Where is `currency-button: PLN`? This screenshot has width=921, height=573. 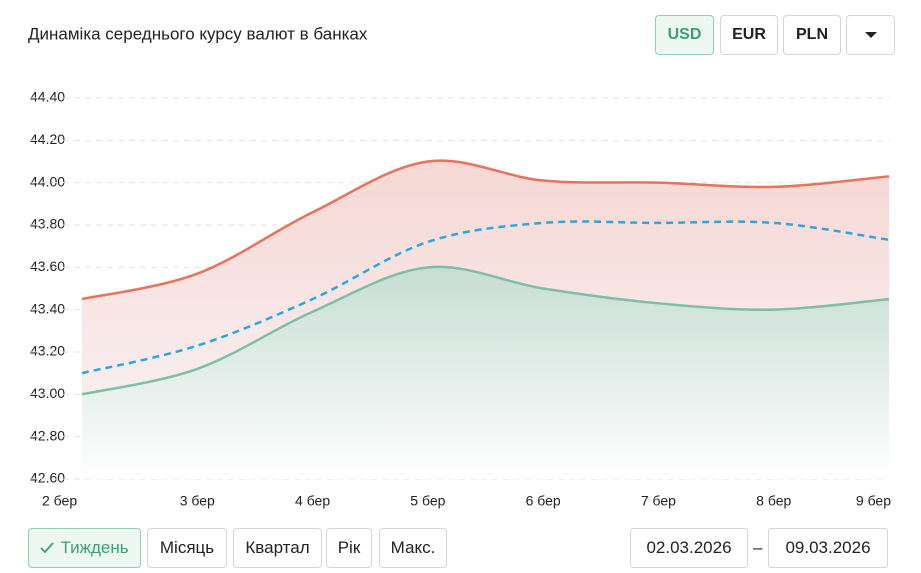 currency-button: PLN is located at coordinates (812, 35).